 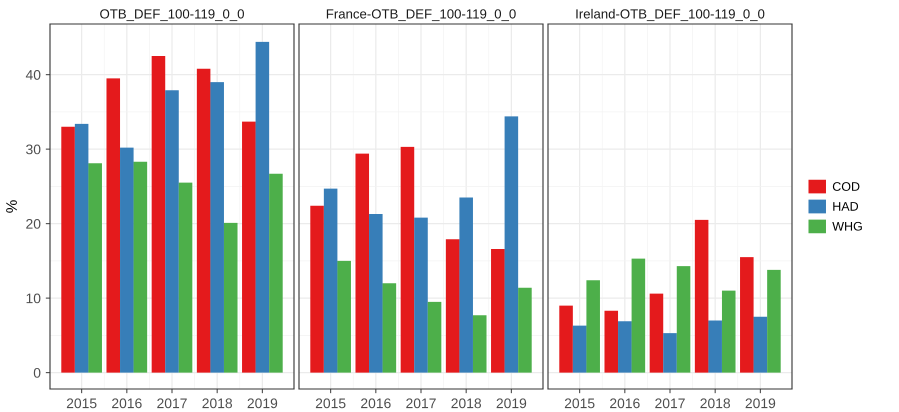 What do you see at coordinates (845, 206) in the screenshot?
I see `legend-label: HAD` at bounding box center [845, 206].